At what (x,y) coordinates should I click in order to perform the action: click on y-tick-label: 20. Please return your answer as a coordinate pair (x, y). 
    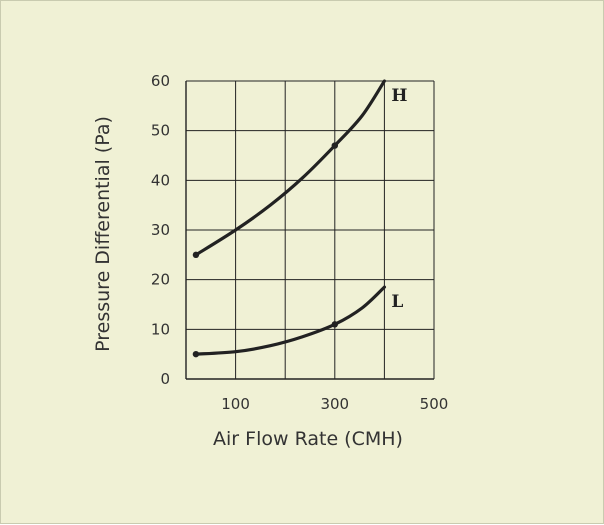
    Looking at the image, I should click on (160, 280).